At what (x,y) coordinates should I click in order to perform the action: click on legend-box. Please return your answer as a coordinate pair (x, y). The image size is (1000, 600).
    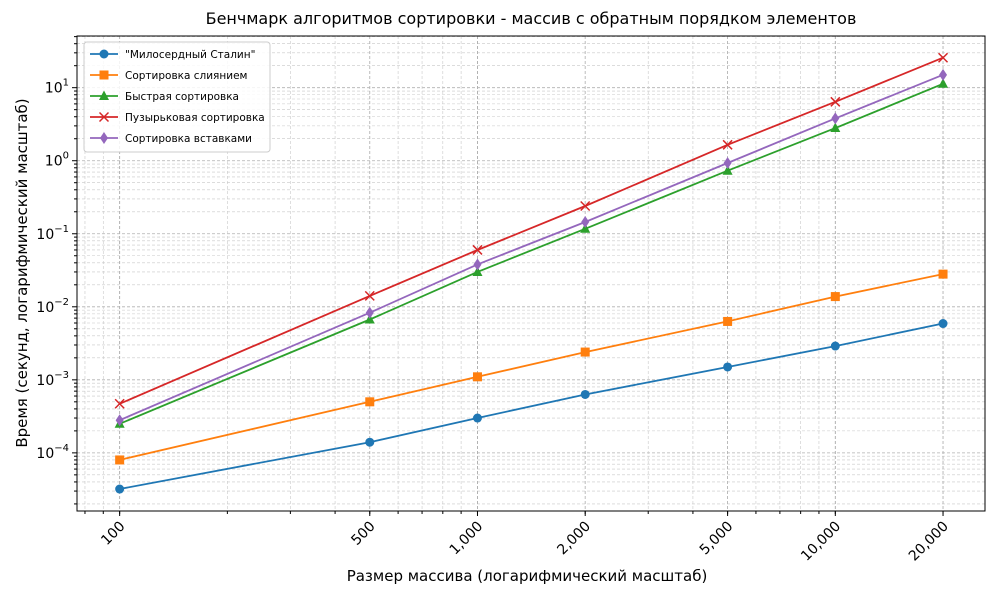
    Looking at the image, I should click on (177, 97).